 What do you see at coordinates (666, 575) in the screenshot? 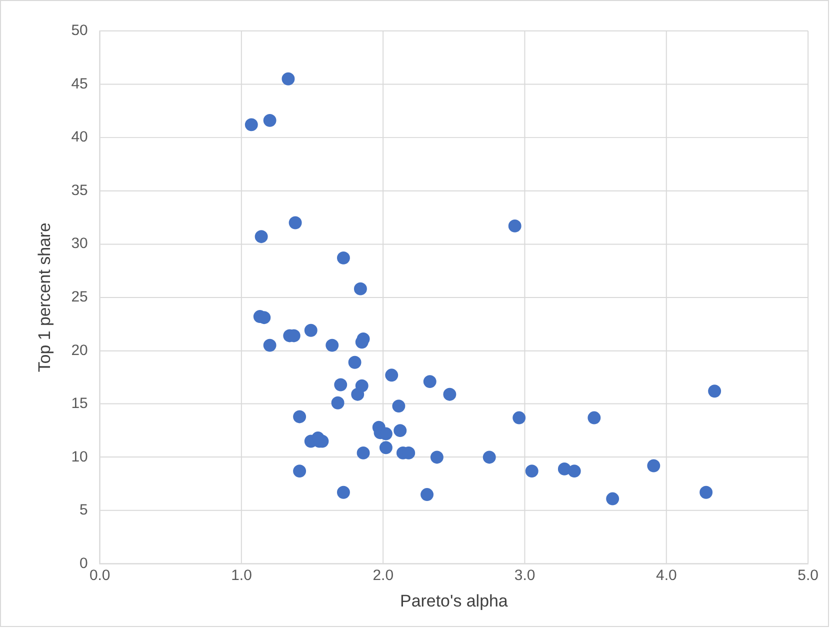
I see `x-tick-label: 4.0` at bounding box center [666, 575].